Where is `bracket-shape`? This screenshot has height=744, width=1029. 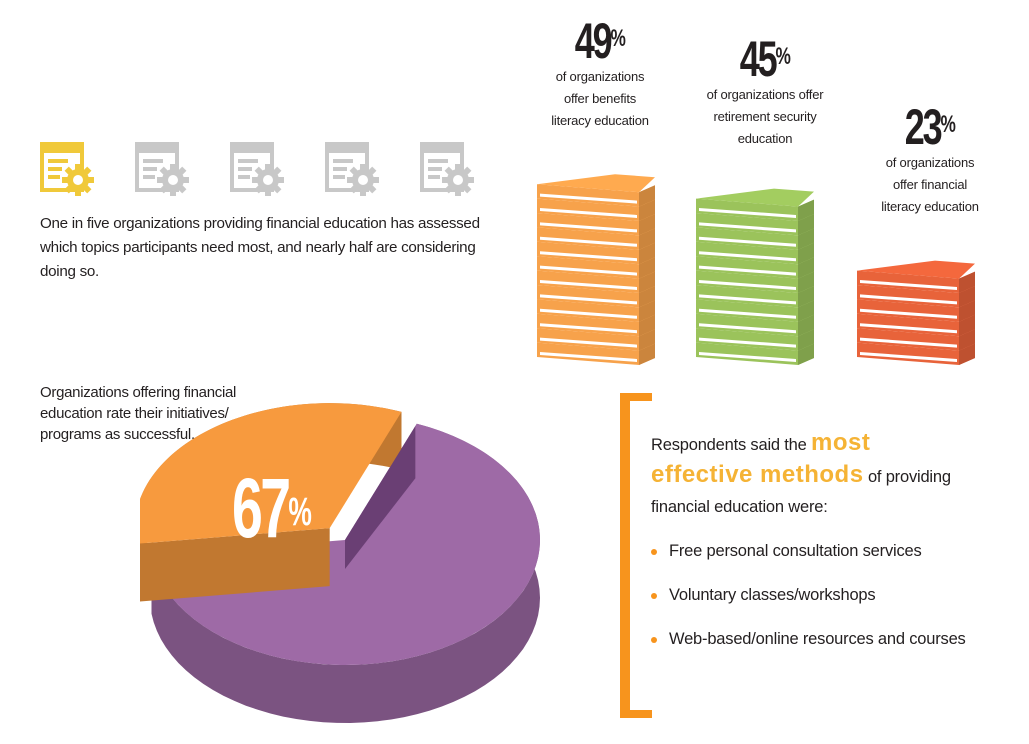 bracket-shape is located at coordinates (636, 555).